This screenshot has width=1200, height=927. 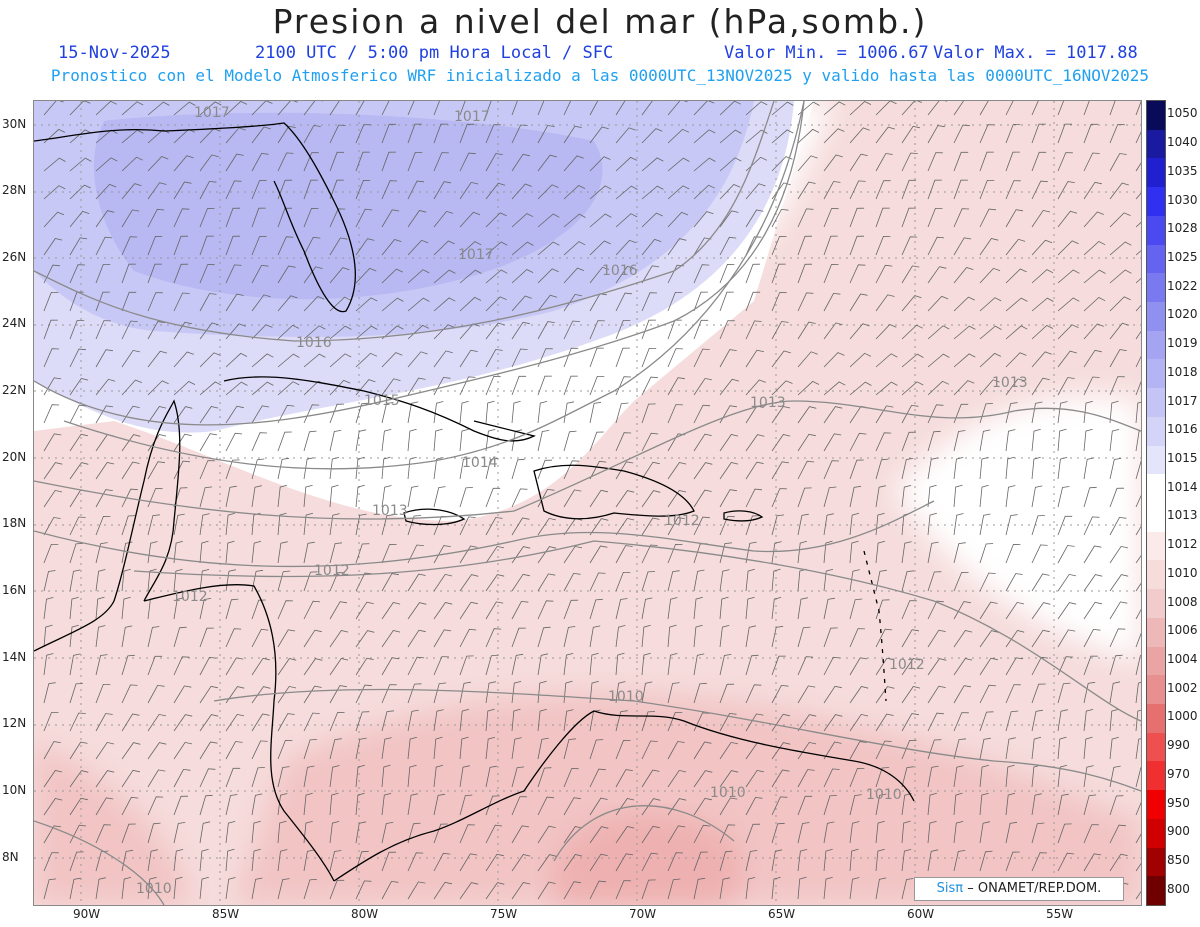 I want to click on central-america-coast, so click(x=239, y=733).